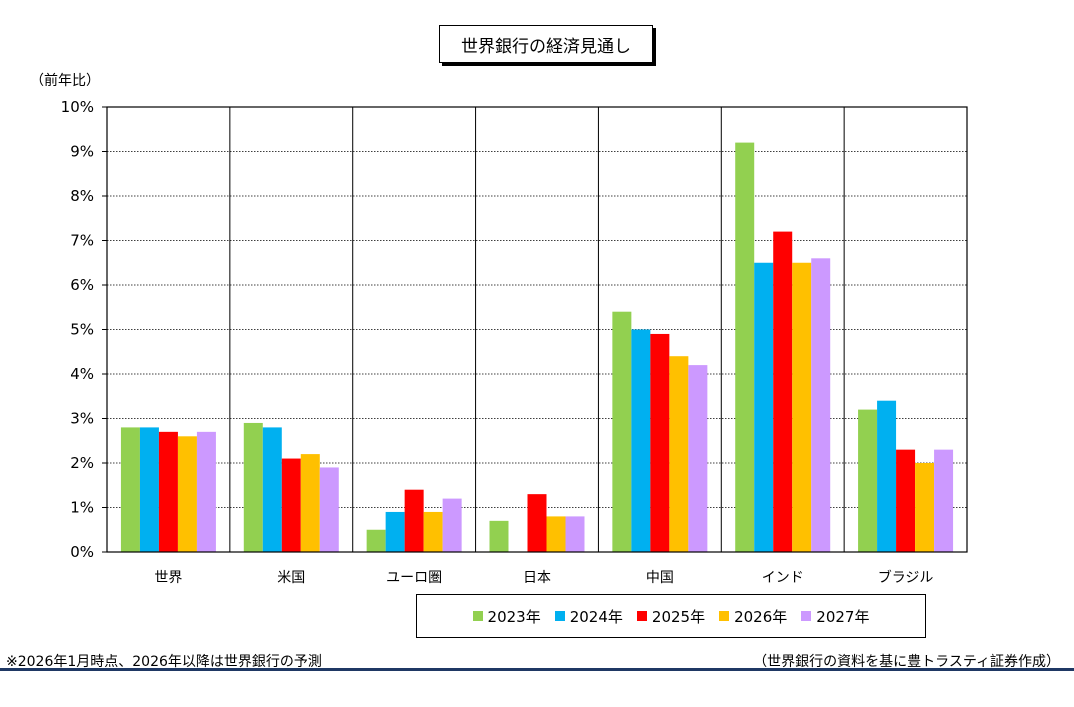  I want to click on y-tick-label: 10%, so click(77, 107).